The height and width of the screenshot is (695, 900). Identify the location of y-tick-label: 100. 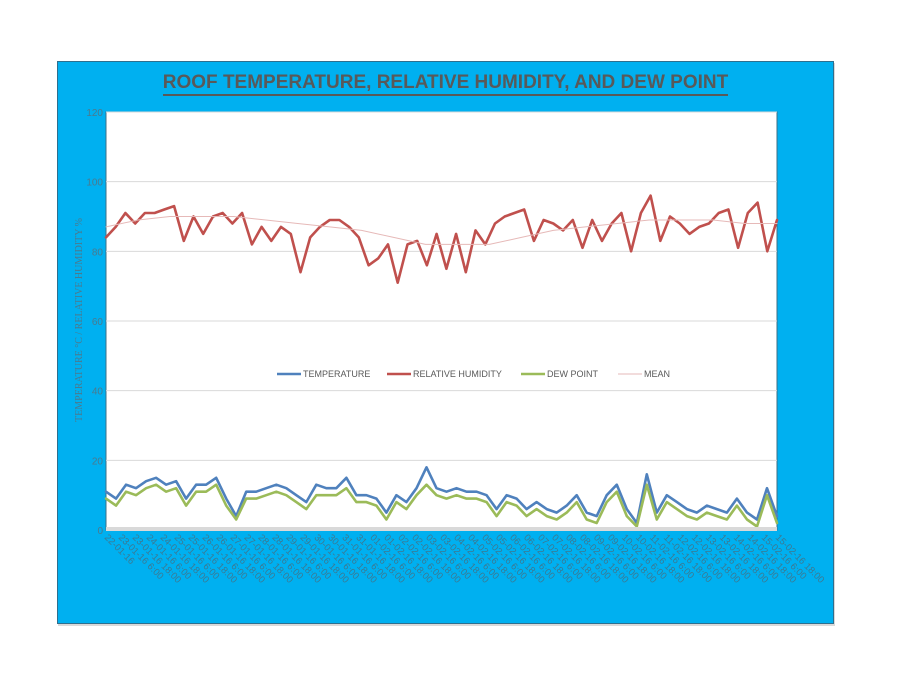
(94, 183).